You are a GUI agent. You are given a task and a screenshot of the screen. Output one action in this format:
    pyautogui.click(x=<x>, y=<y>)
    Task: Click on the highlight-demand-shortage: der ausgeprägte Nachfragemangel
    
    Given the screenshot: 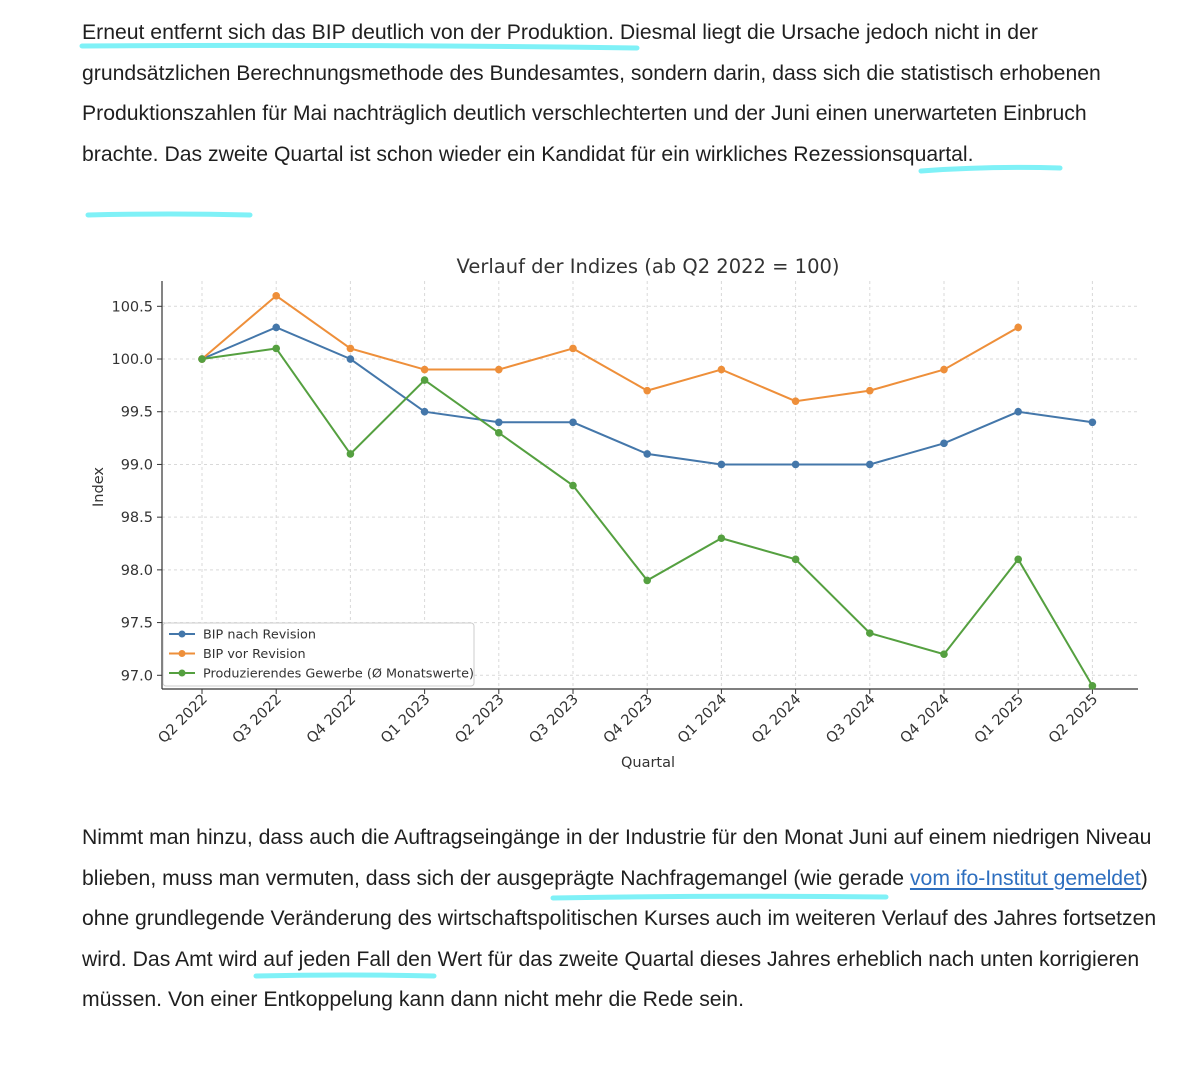 What is the action you would take?
    pyautogui.click(x=624, y=878)
    